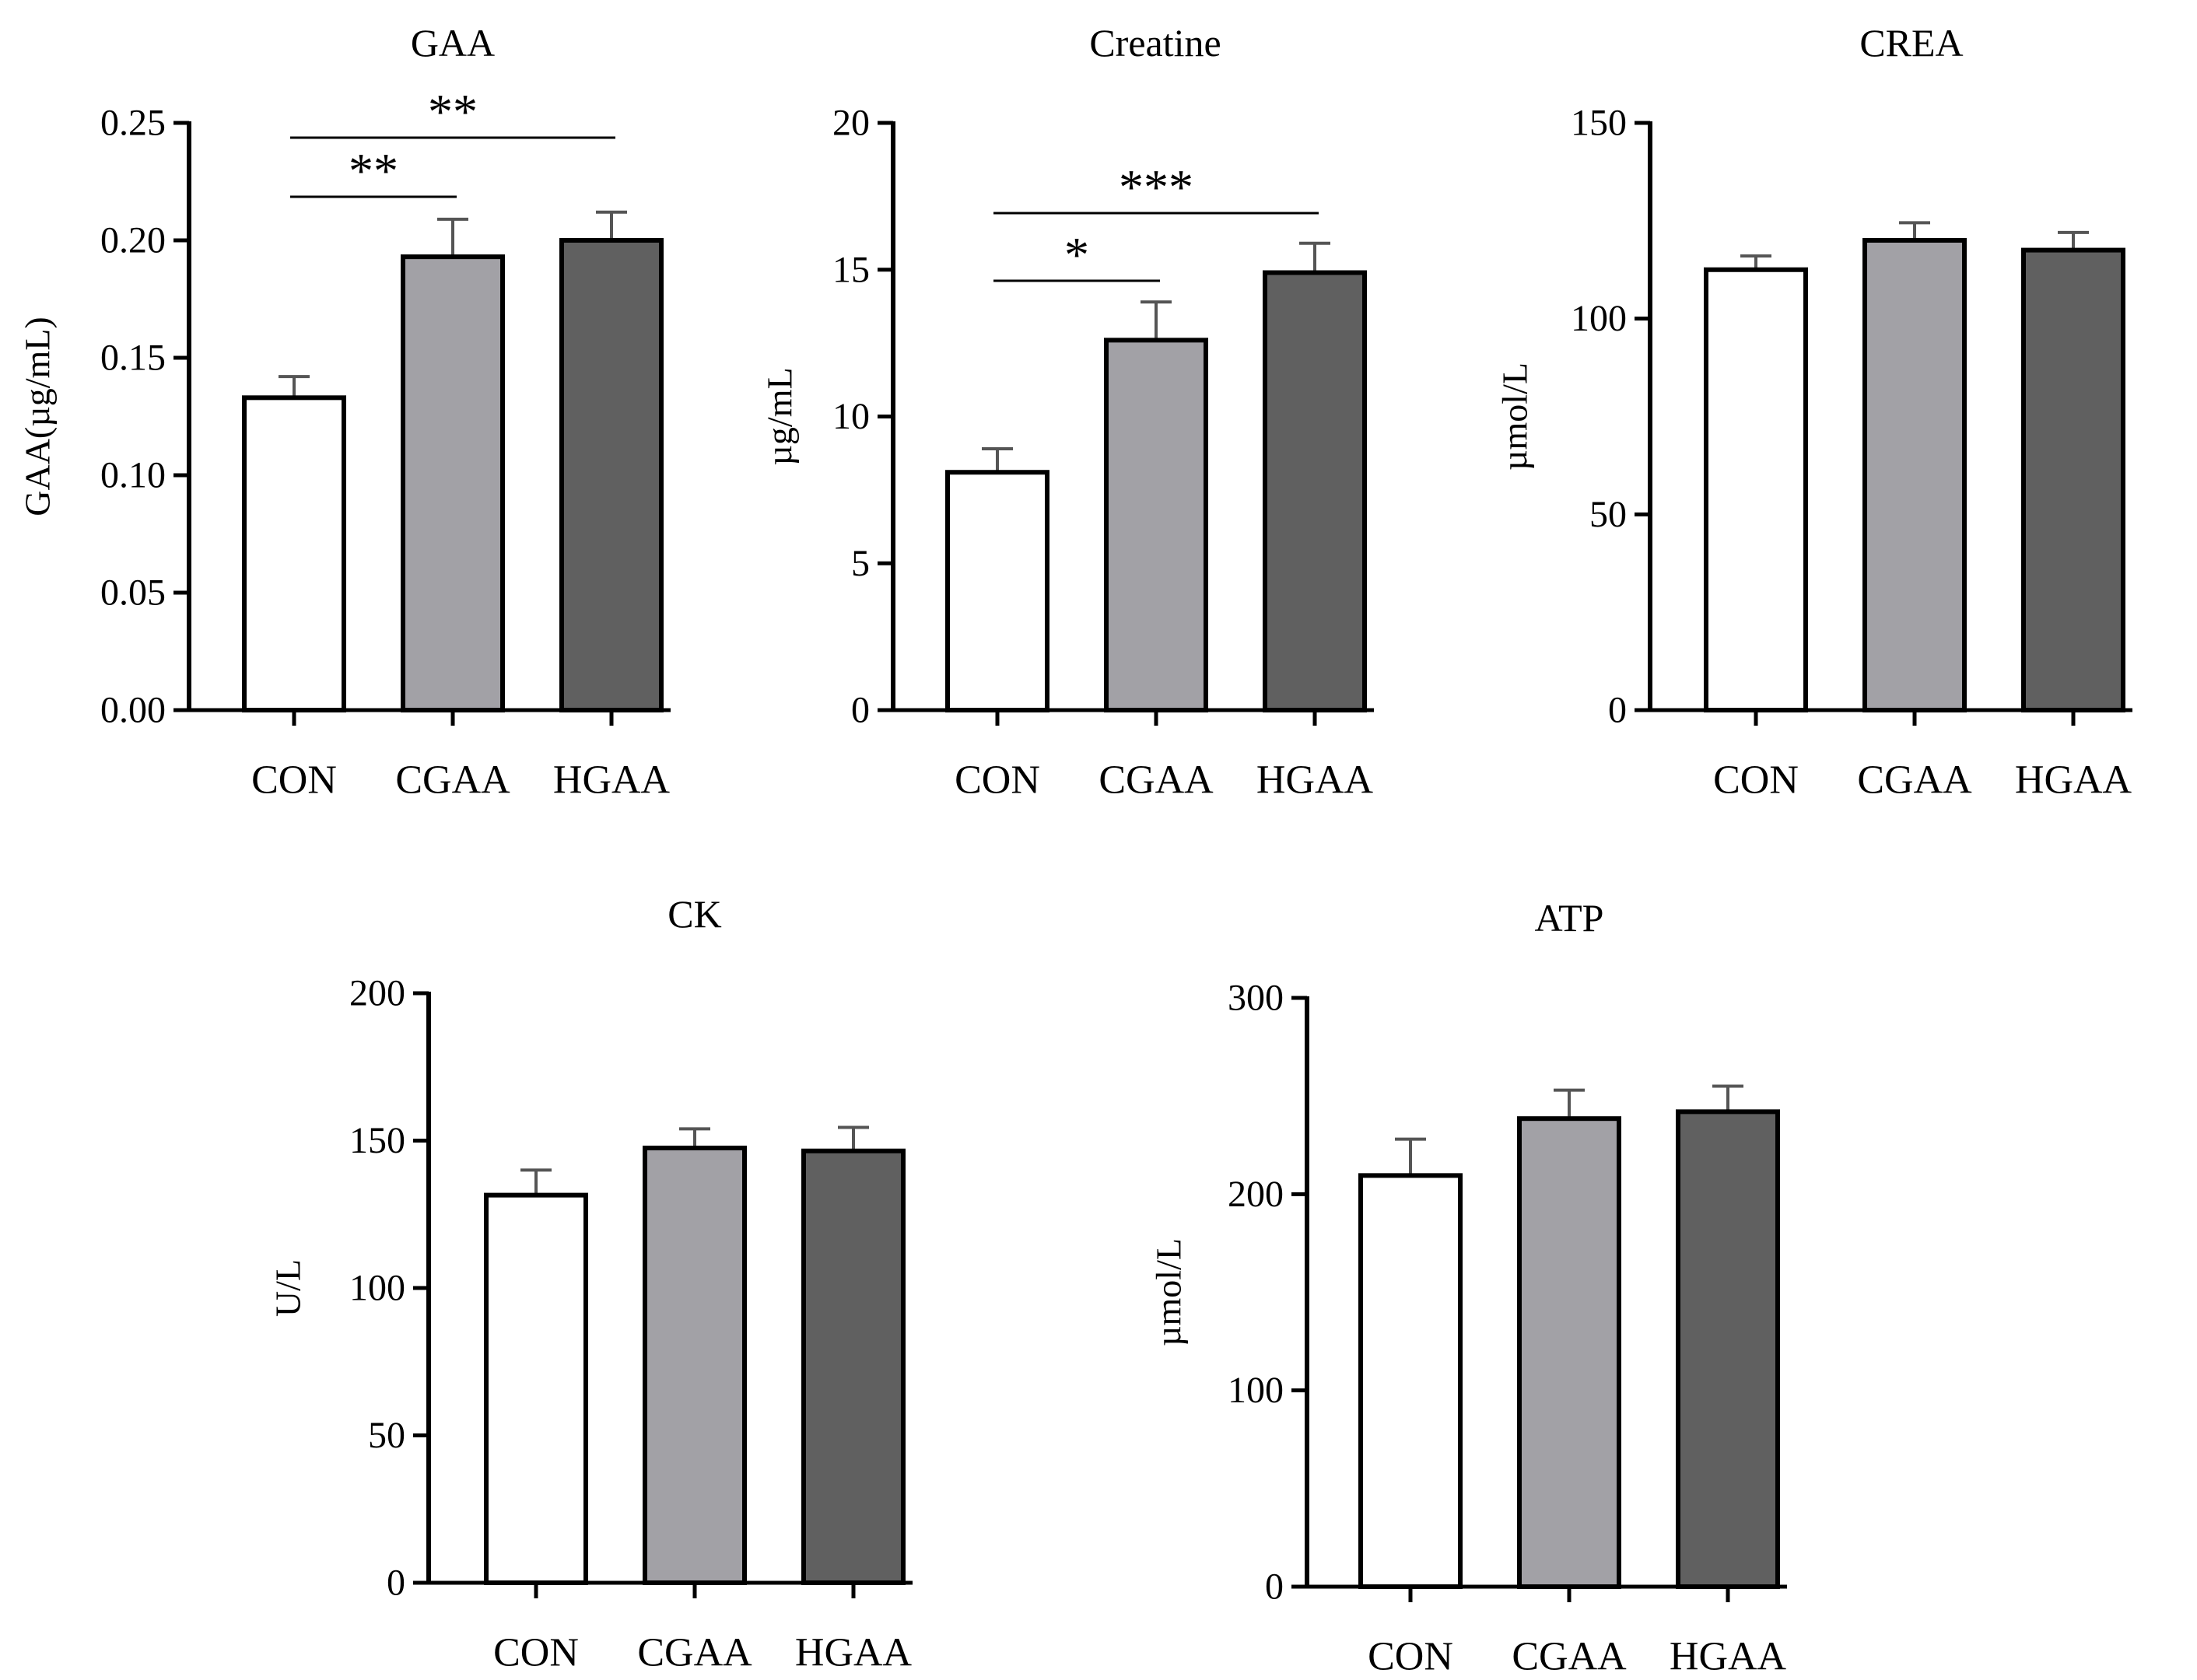  I want to click on y-tick-label: 0.05, so click(133, 593).